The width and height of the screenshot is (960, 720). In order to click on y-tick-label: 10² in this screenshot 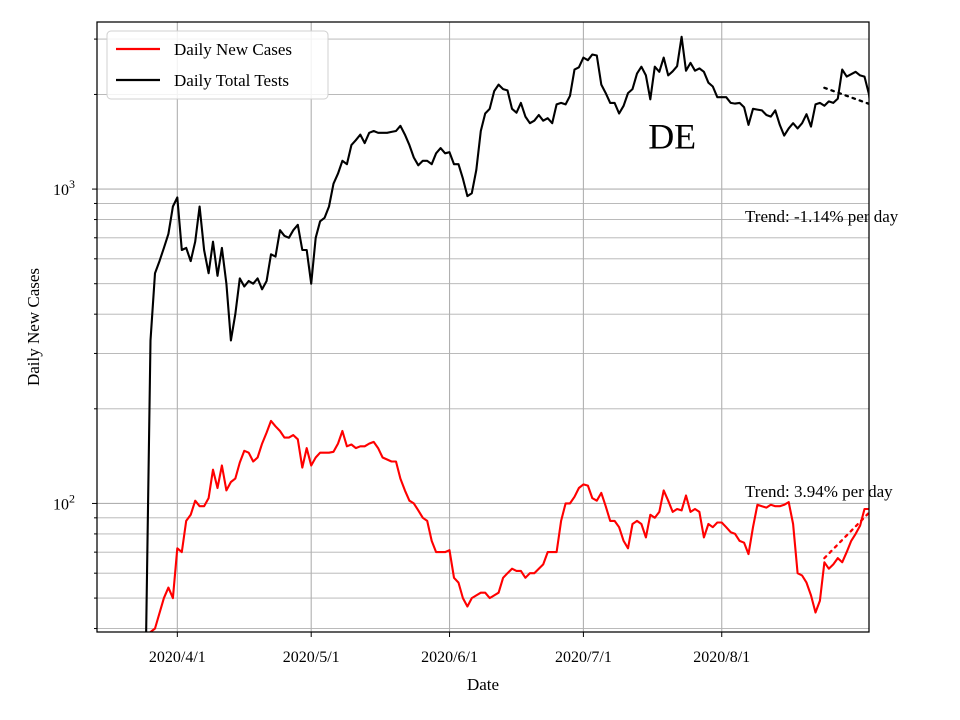, I will do `click(64, 502)`.